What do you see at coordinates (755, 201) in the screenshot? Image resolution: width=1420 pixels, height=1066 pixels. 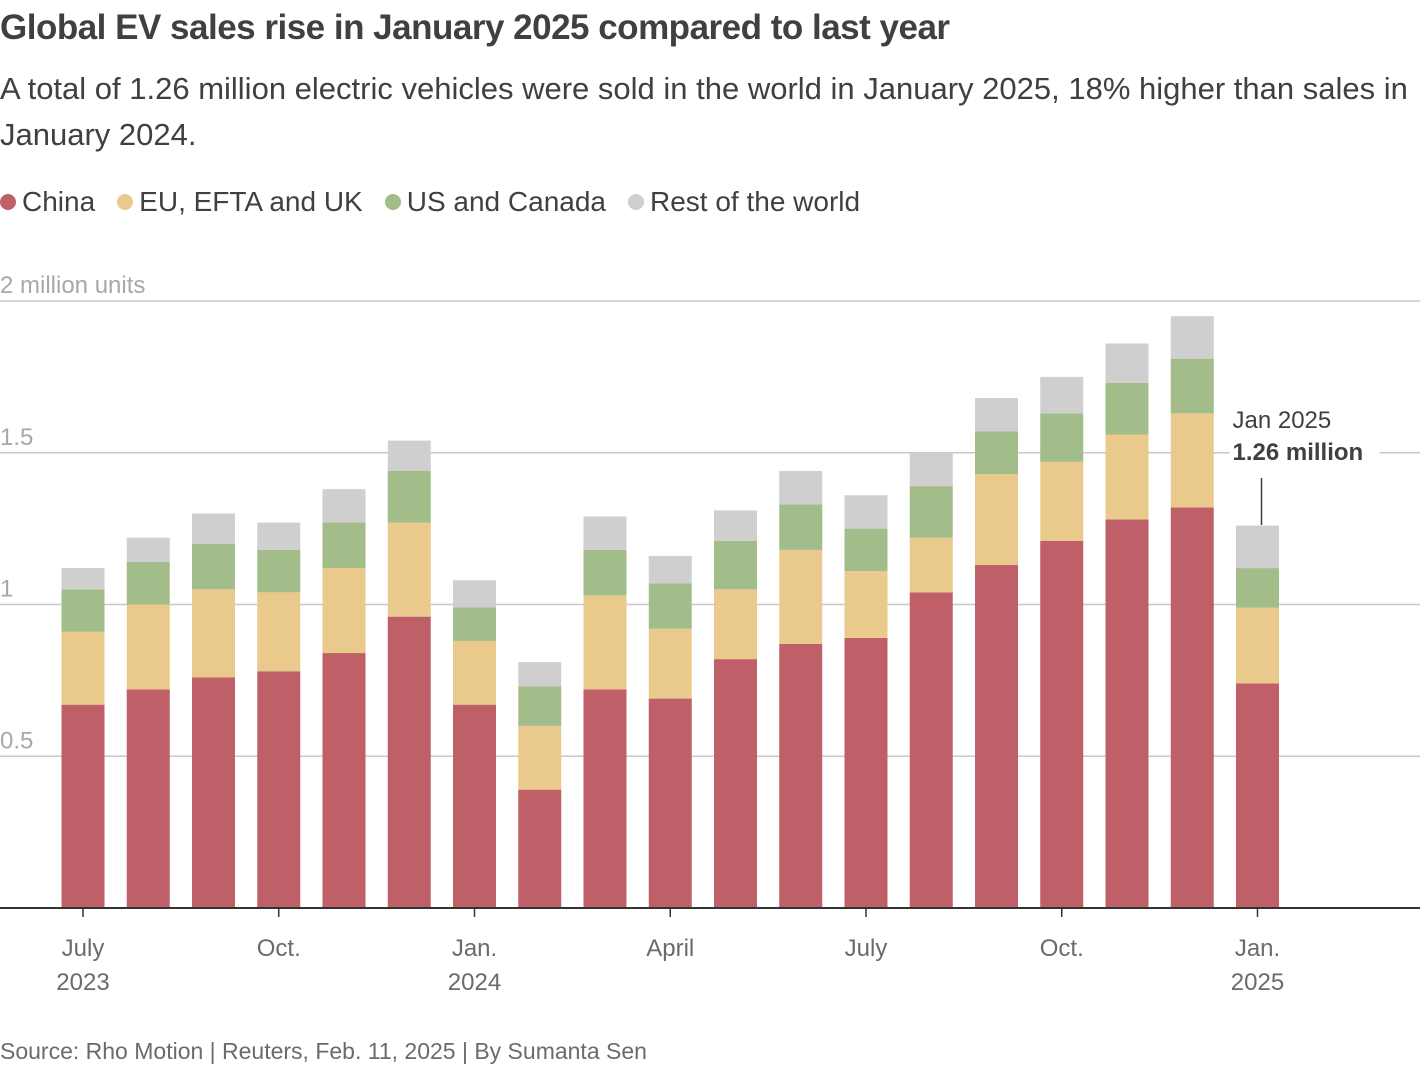 I see `legend-label: Rest of the world` at bounding box center [755, 201].